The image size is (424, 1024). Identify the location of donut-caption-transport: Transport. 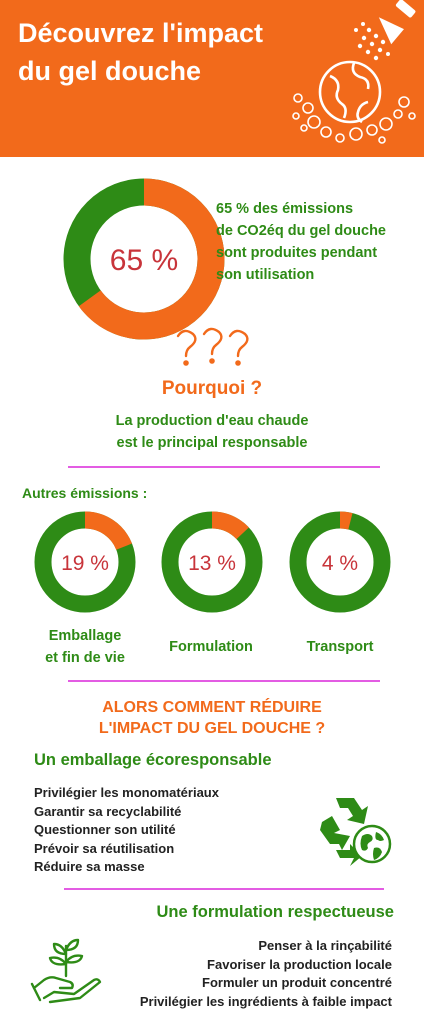
(340, 647).